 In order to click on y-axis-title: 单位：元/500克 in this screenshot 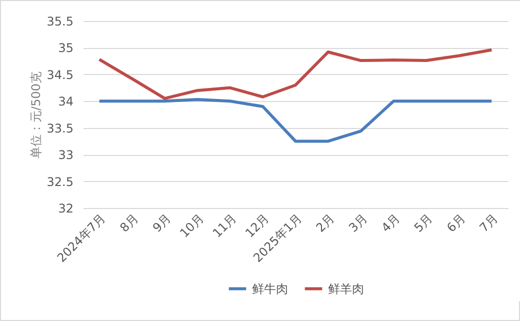, I will do `click(35, 115)`.